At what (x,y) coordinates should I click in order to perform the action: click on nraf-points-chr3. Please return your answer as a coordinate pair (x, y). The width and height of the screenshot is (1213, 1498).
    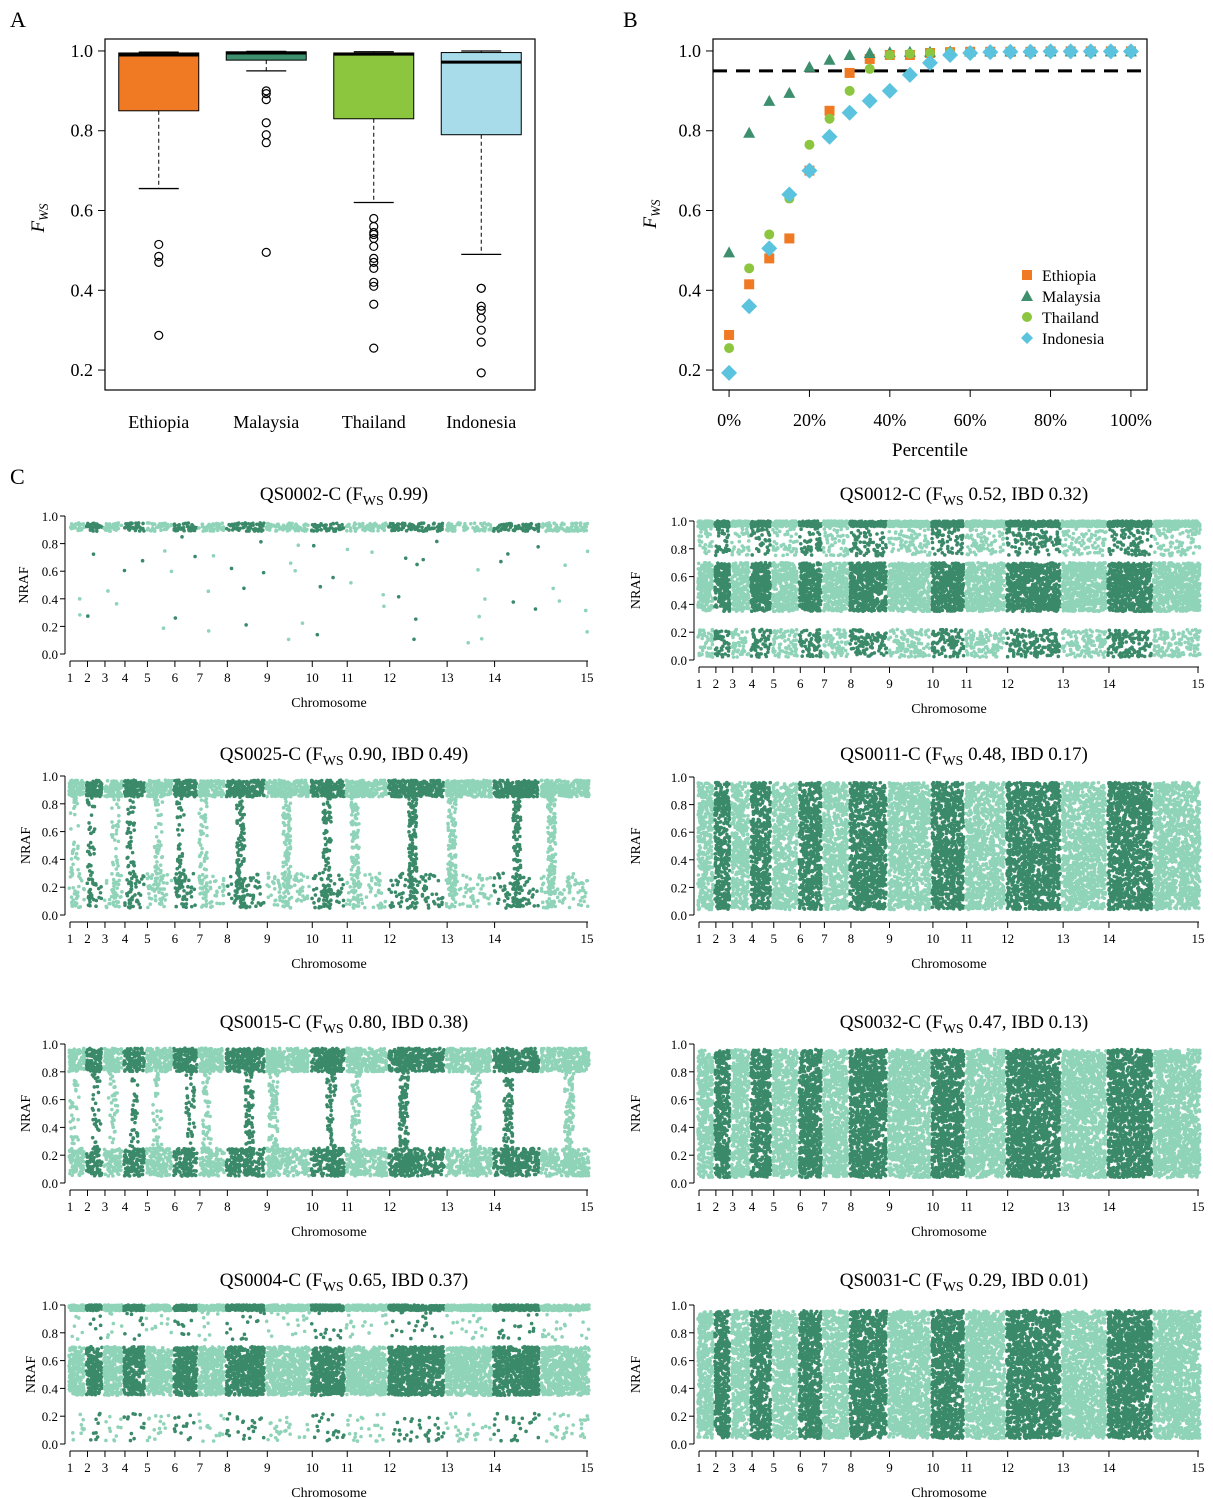
    Looking at the image, I should click on (740, 1113).